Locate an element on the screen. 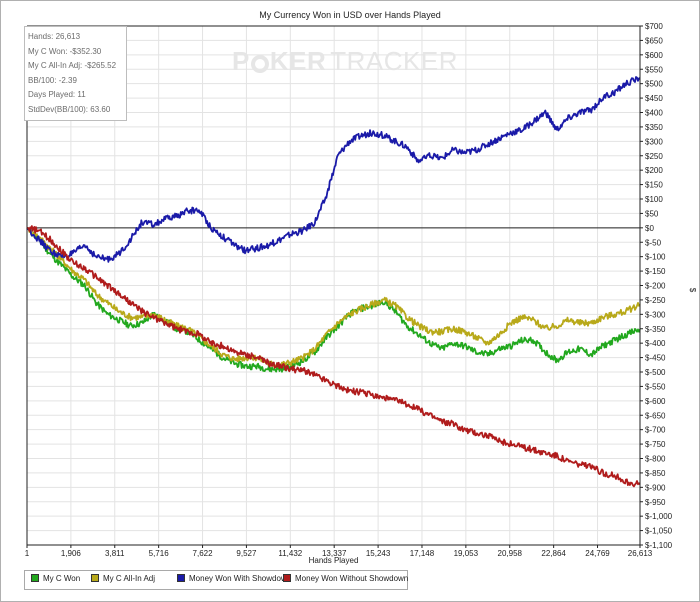 The width and height of the screenshot is (700, 602). stat-bb100: BB/100: -2.39 is located at coordinates (52, 80).